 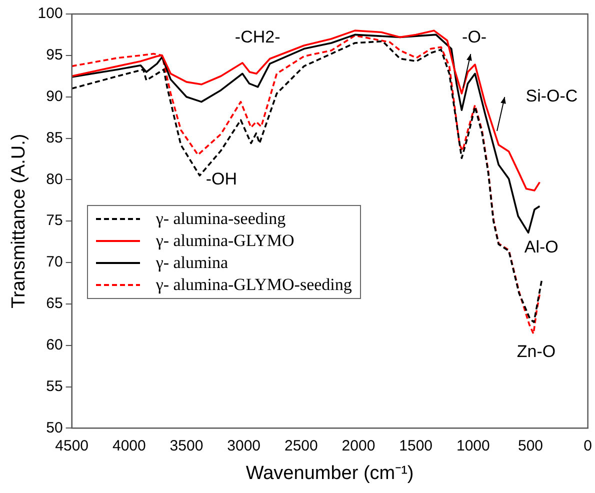 I want to click on x-axis-title: Wavenumber (cm⁻¹), so click(x=330, y=473).